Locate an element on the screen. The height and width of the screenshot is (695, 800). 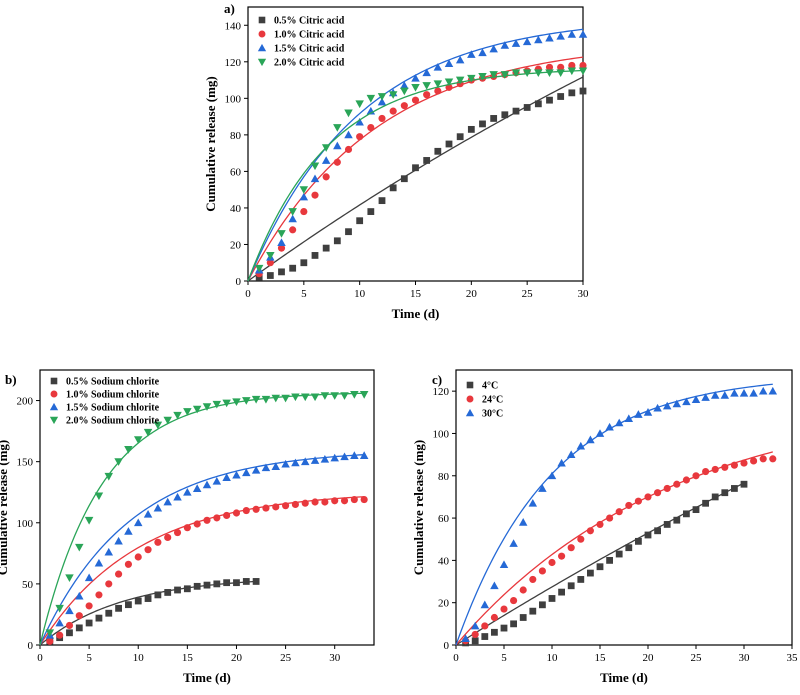
fit-curve is located at coordinates (415, 179).